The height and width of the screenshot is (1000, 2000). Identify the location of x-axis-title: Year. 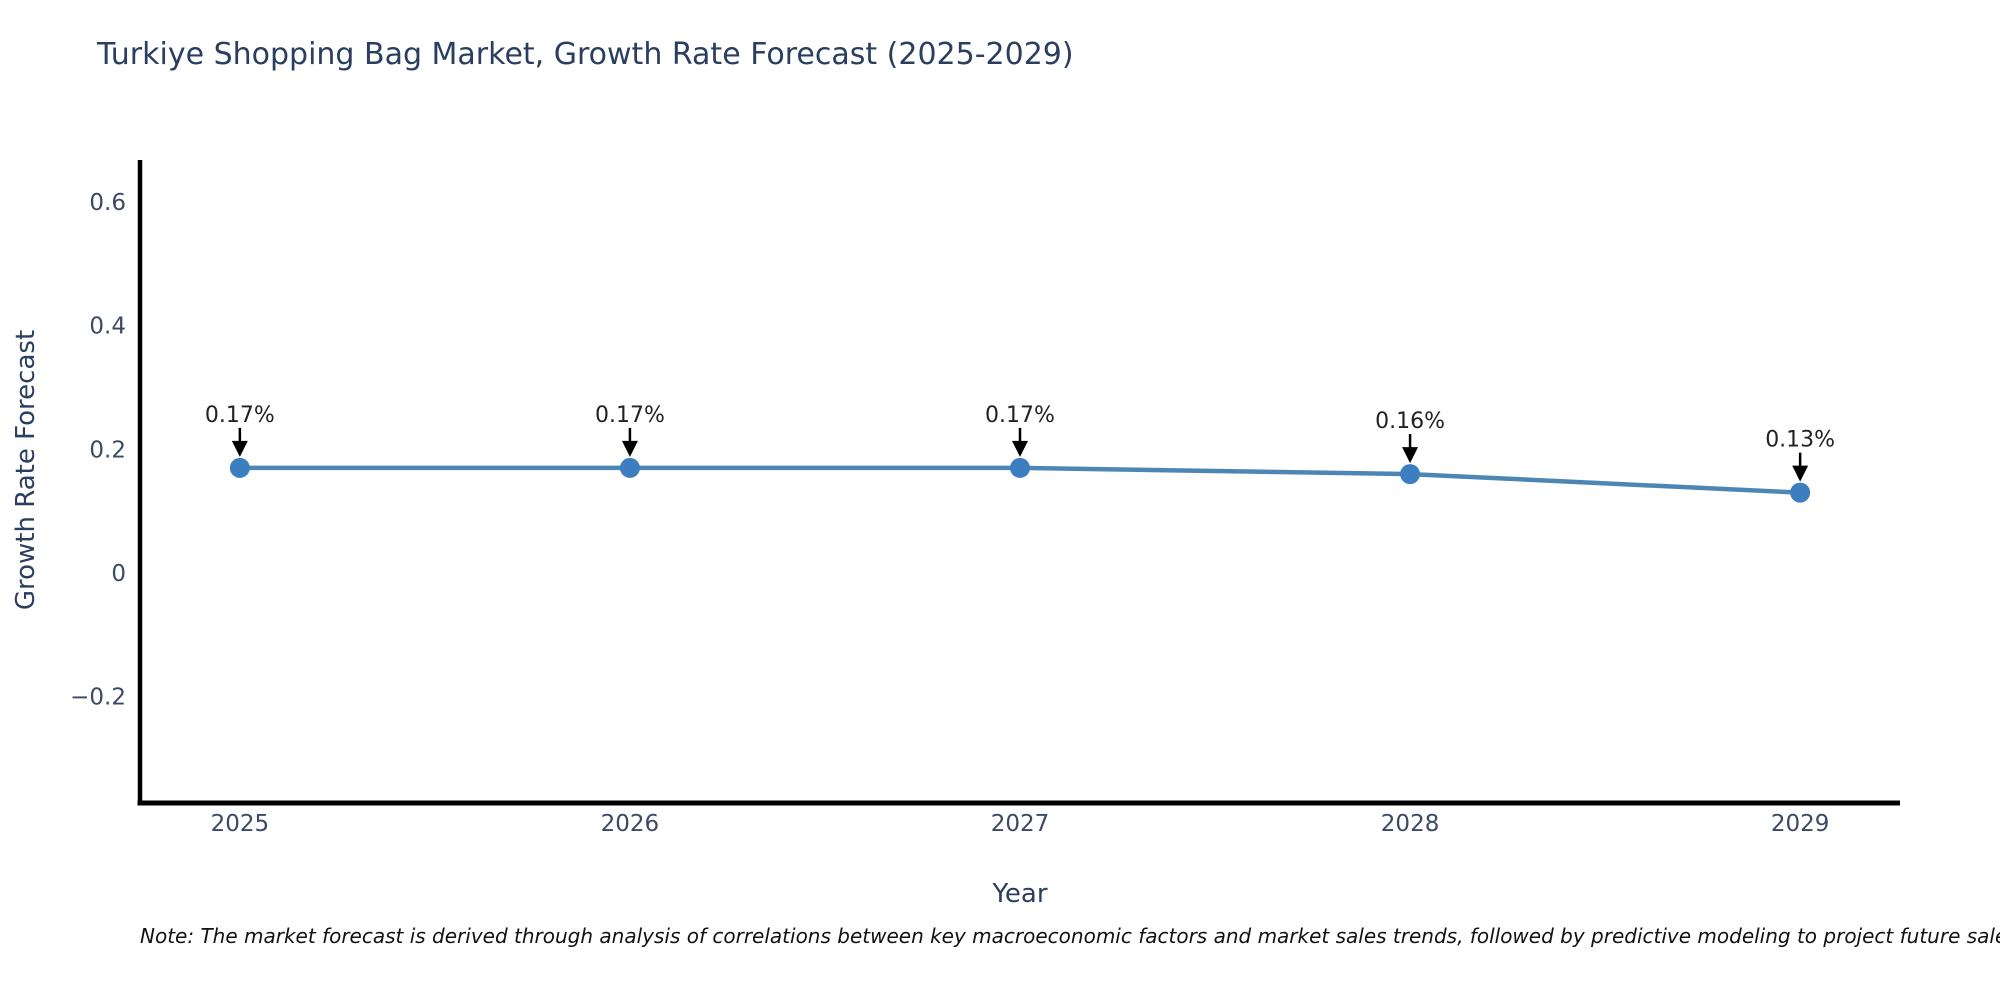
(1019, 894).